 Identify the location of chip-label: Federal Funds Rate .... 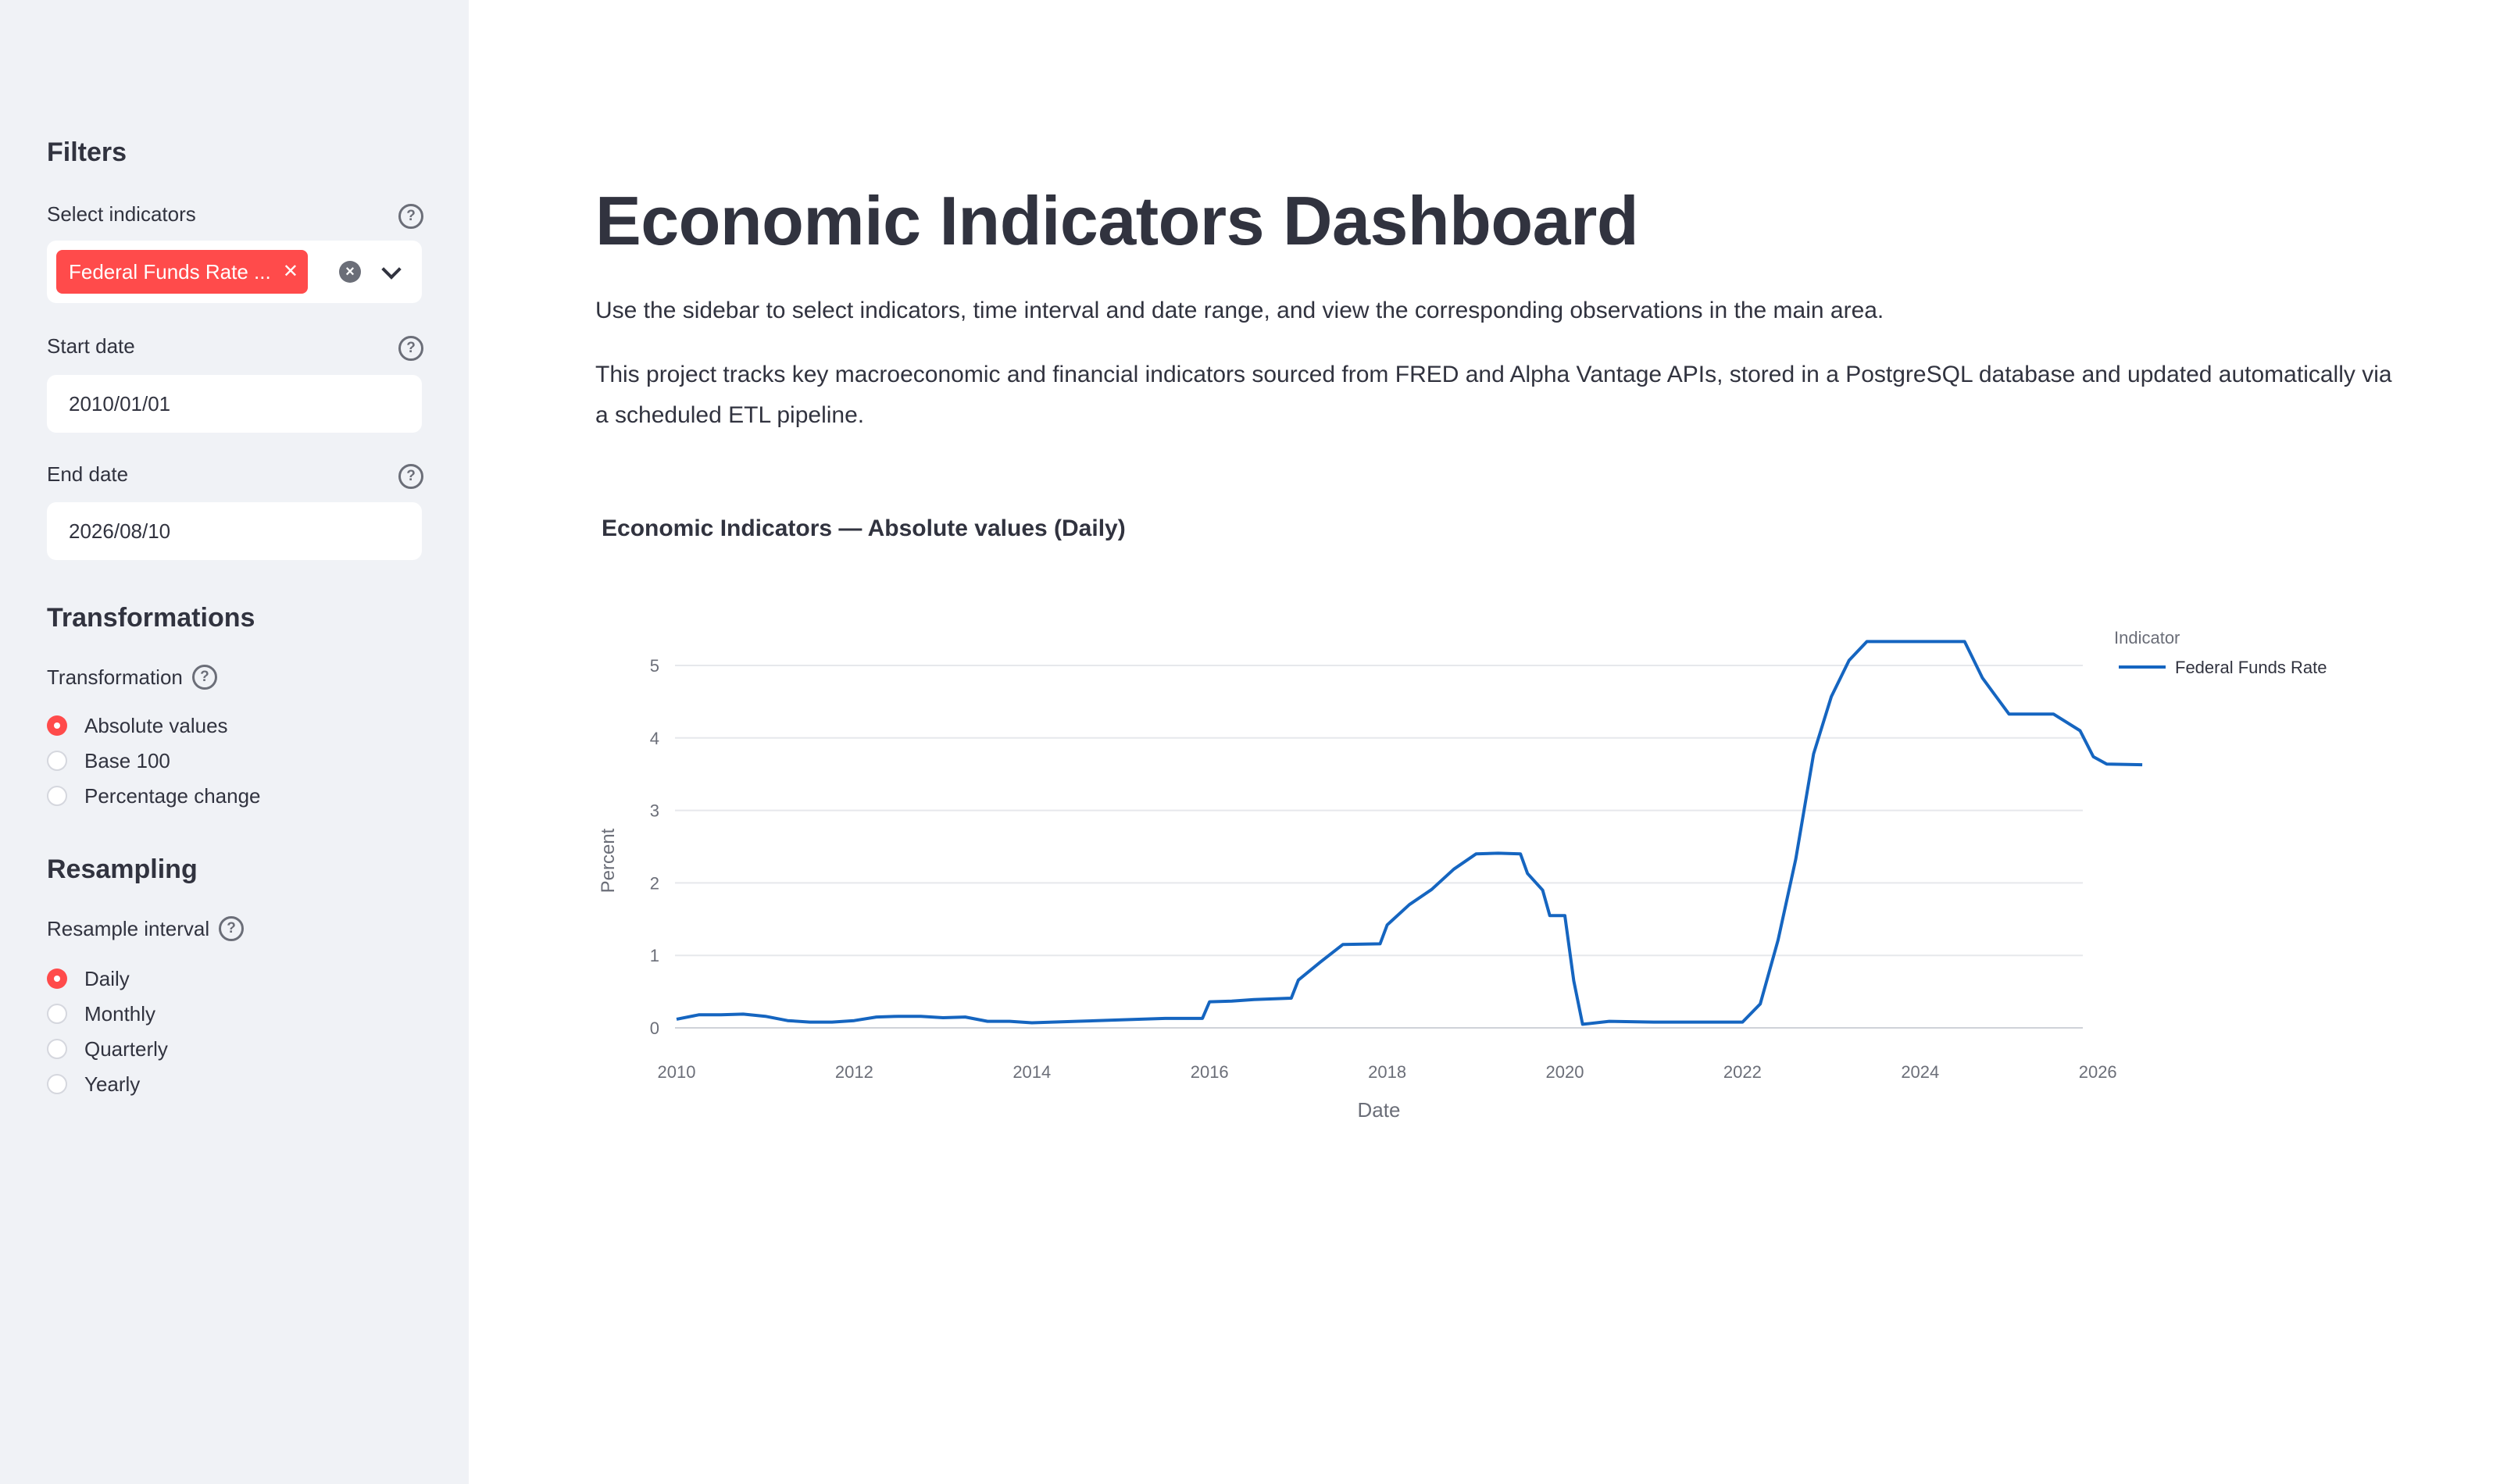
(170, 272).